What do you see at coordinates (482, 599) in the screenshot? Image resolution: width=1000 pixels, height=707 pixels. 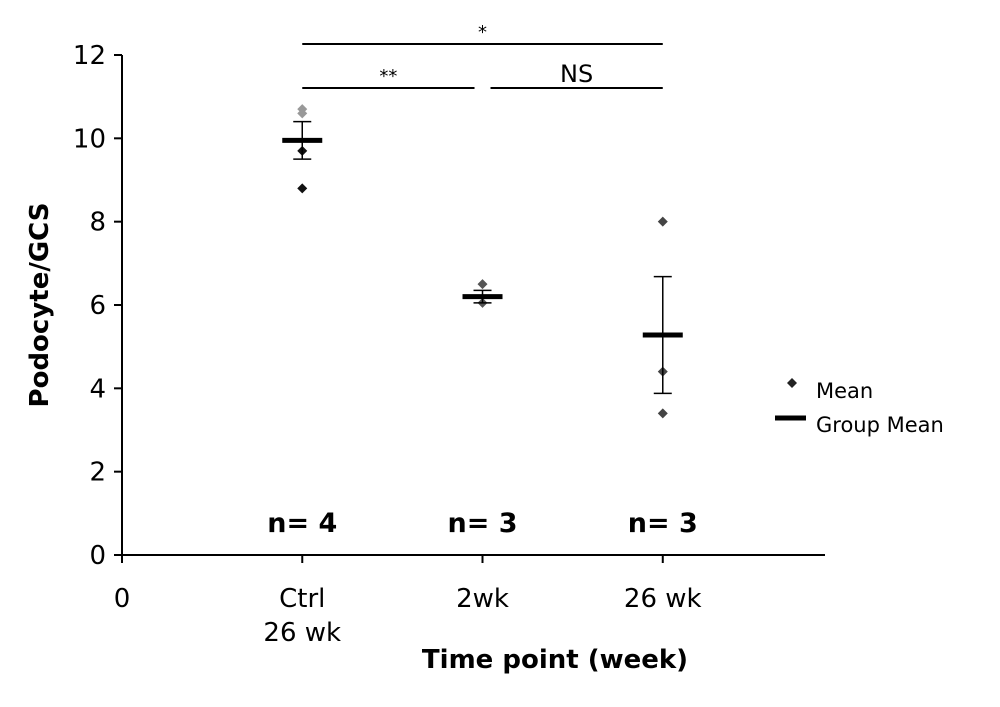 I see `x-tick-label: 2wk` at bounding box center [482, 599].